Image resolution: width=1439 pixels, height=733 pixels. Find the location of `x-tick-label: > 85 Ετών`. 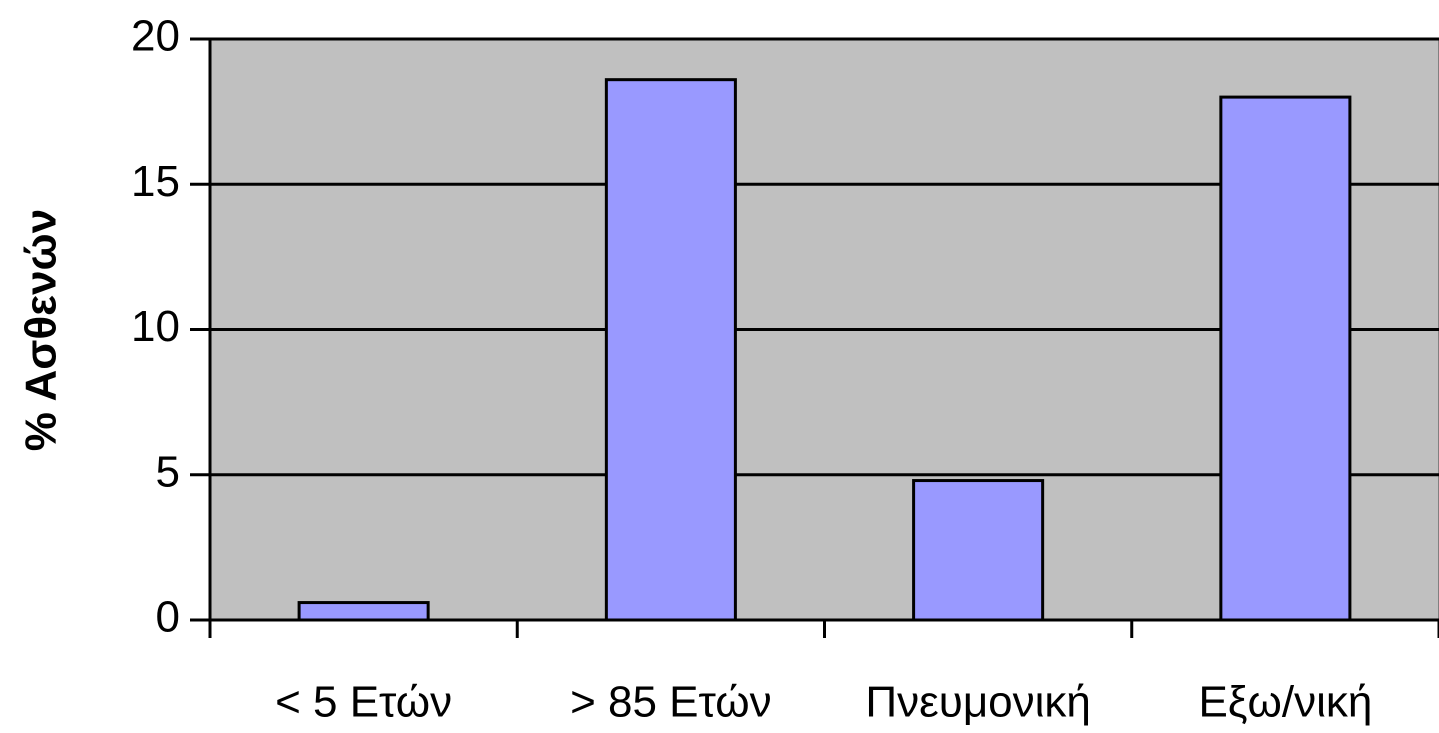

x-tick-label: > 85 Ετών is located at coordinates (671, 702).